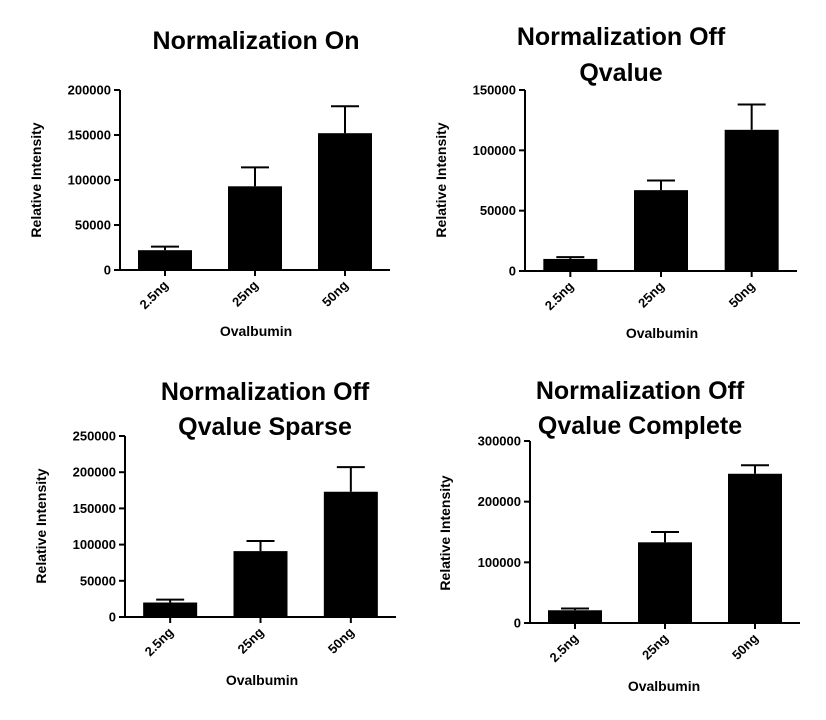 This screenshot has height=720, width=826. Describe the element at coordinates (499, 441) in the screenshot. I see `y-tick-label: 300000` at that location.